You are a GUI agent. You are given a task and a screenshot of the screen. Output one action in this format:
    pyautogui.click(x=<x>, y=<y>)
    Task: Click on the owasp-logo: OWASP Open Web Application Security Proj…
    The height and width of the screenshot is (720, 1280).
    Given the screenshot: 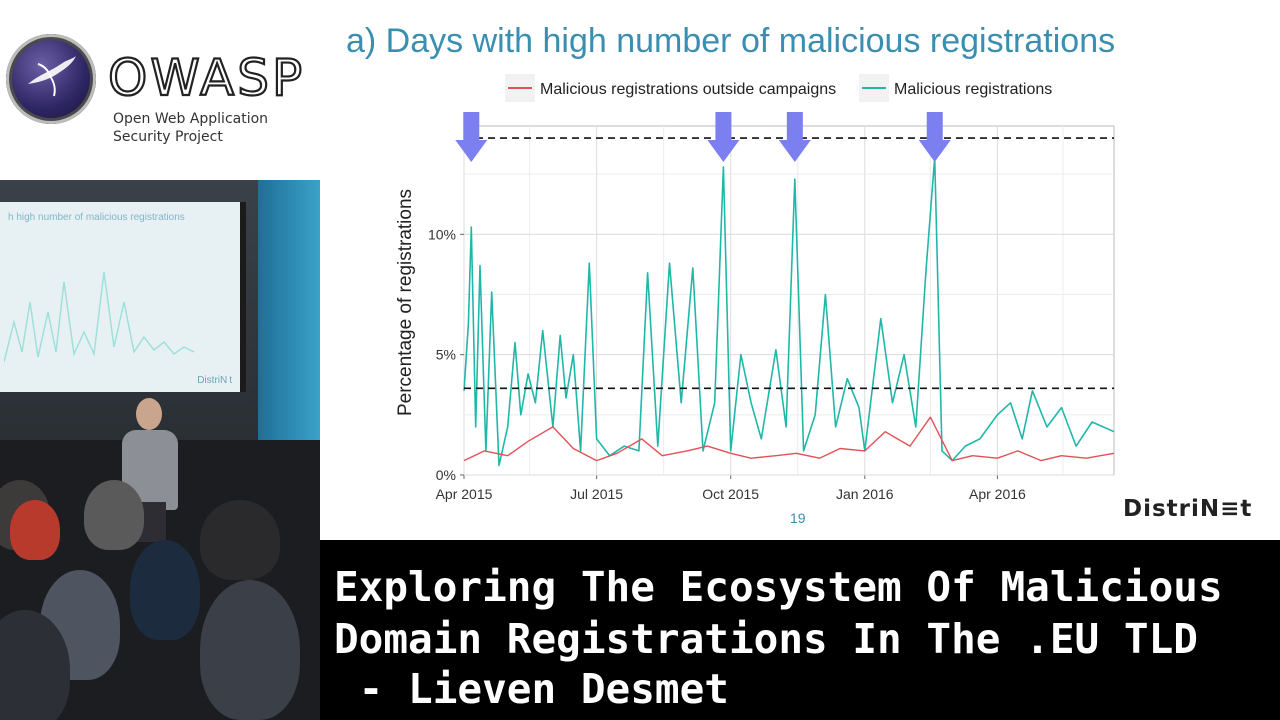 What is the action you would take?
    pyautogui.click(x=160, y=90)
    